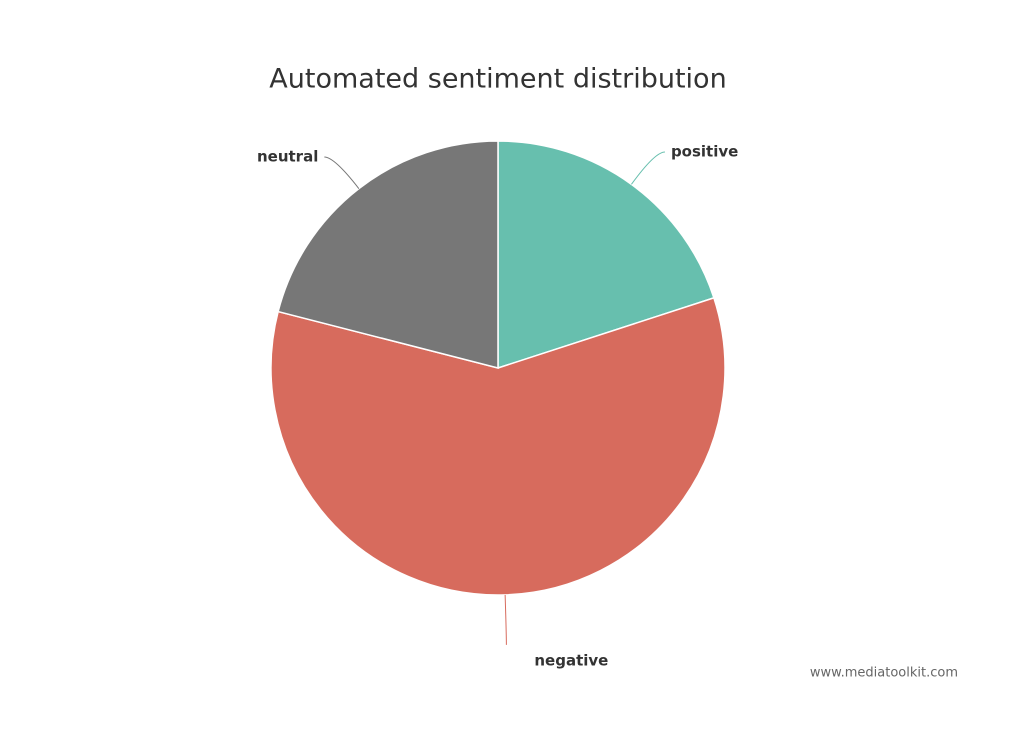 Image resolution: width=1024 pixels, height=735 pixels. I want to click on slice-label: negative, so click(571, 660).